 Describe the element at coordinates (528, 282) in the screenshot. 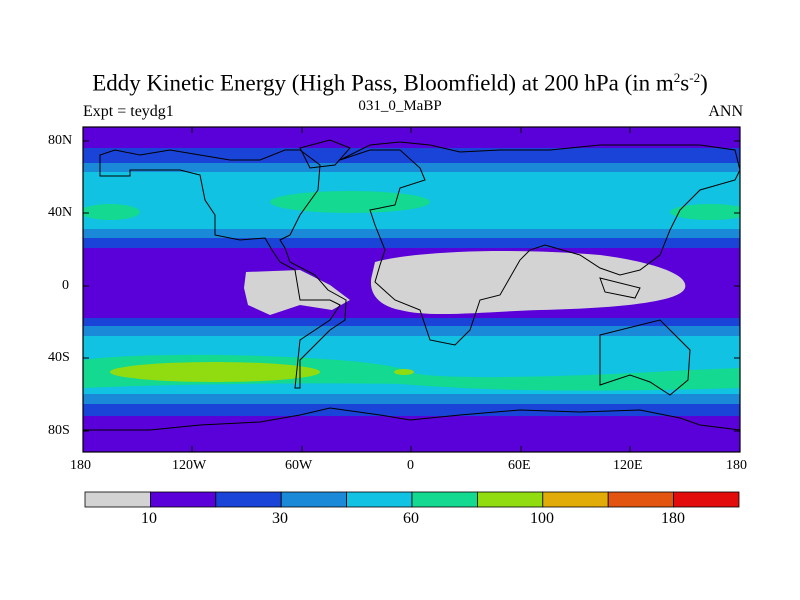

I see `tropics-low-east` at that location.